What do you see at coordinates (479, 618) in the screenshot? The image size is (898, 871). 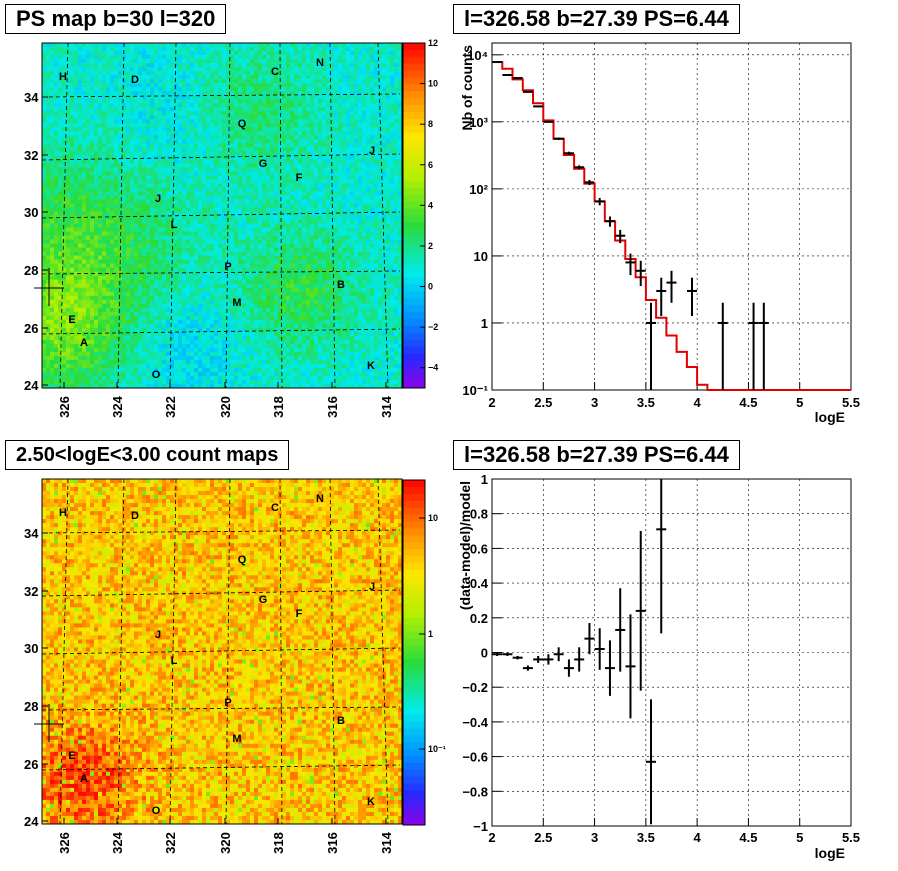 I see `y-tick-label: 0.2` at bounding box center [479, 618].